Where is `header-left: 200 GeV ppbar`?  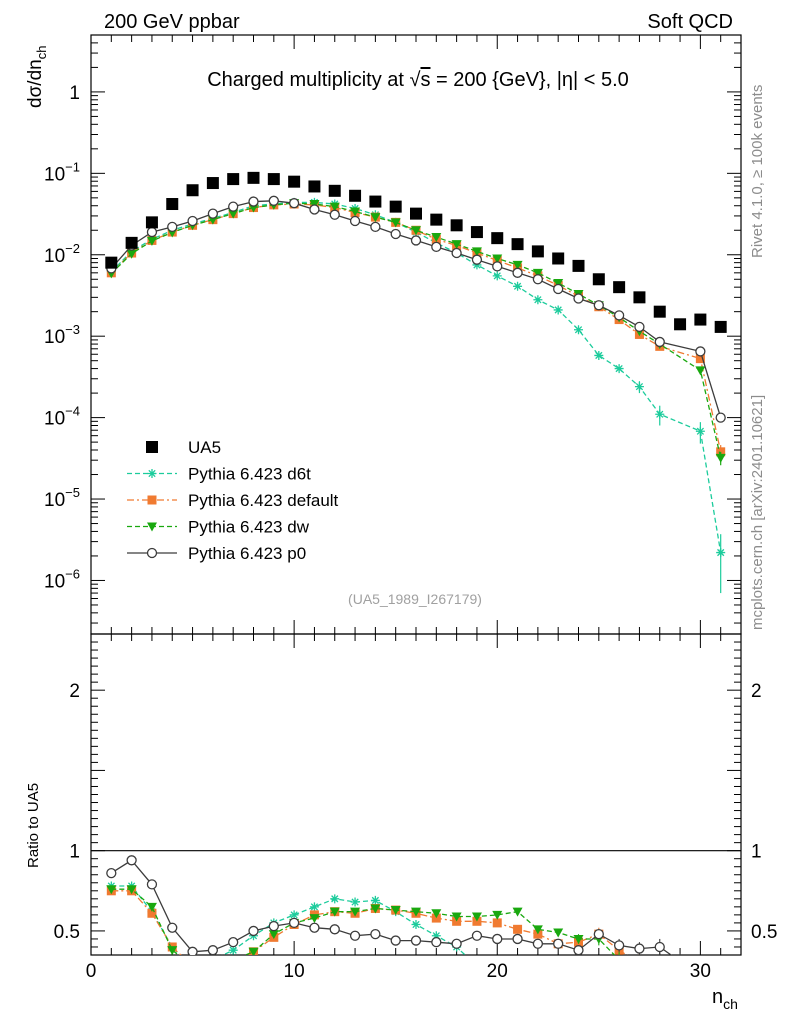 header-left: 200 GeV ppbar is located at coordinates (172, 22).